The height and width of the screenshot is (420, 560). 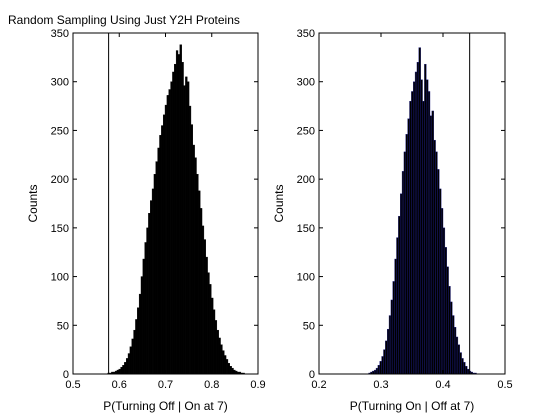 What do you see at coordinates (306, 229) in the screenshot?
I see `right-y-tick-label: 150` at bounding box center [306, 229].